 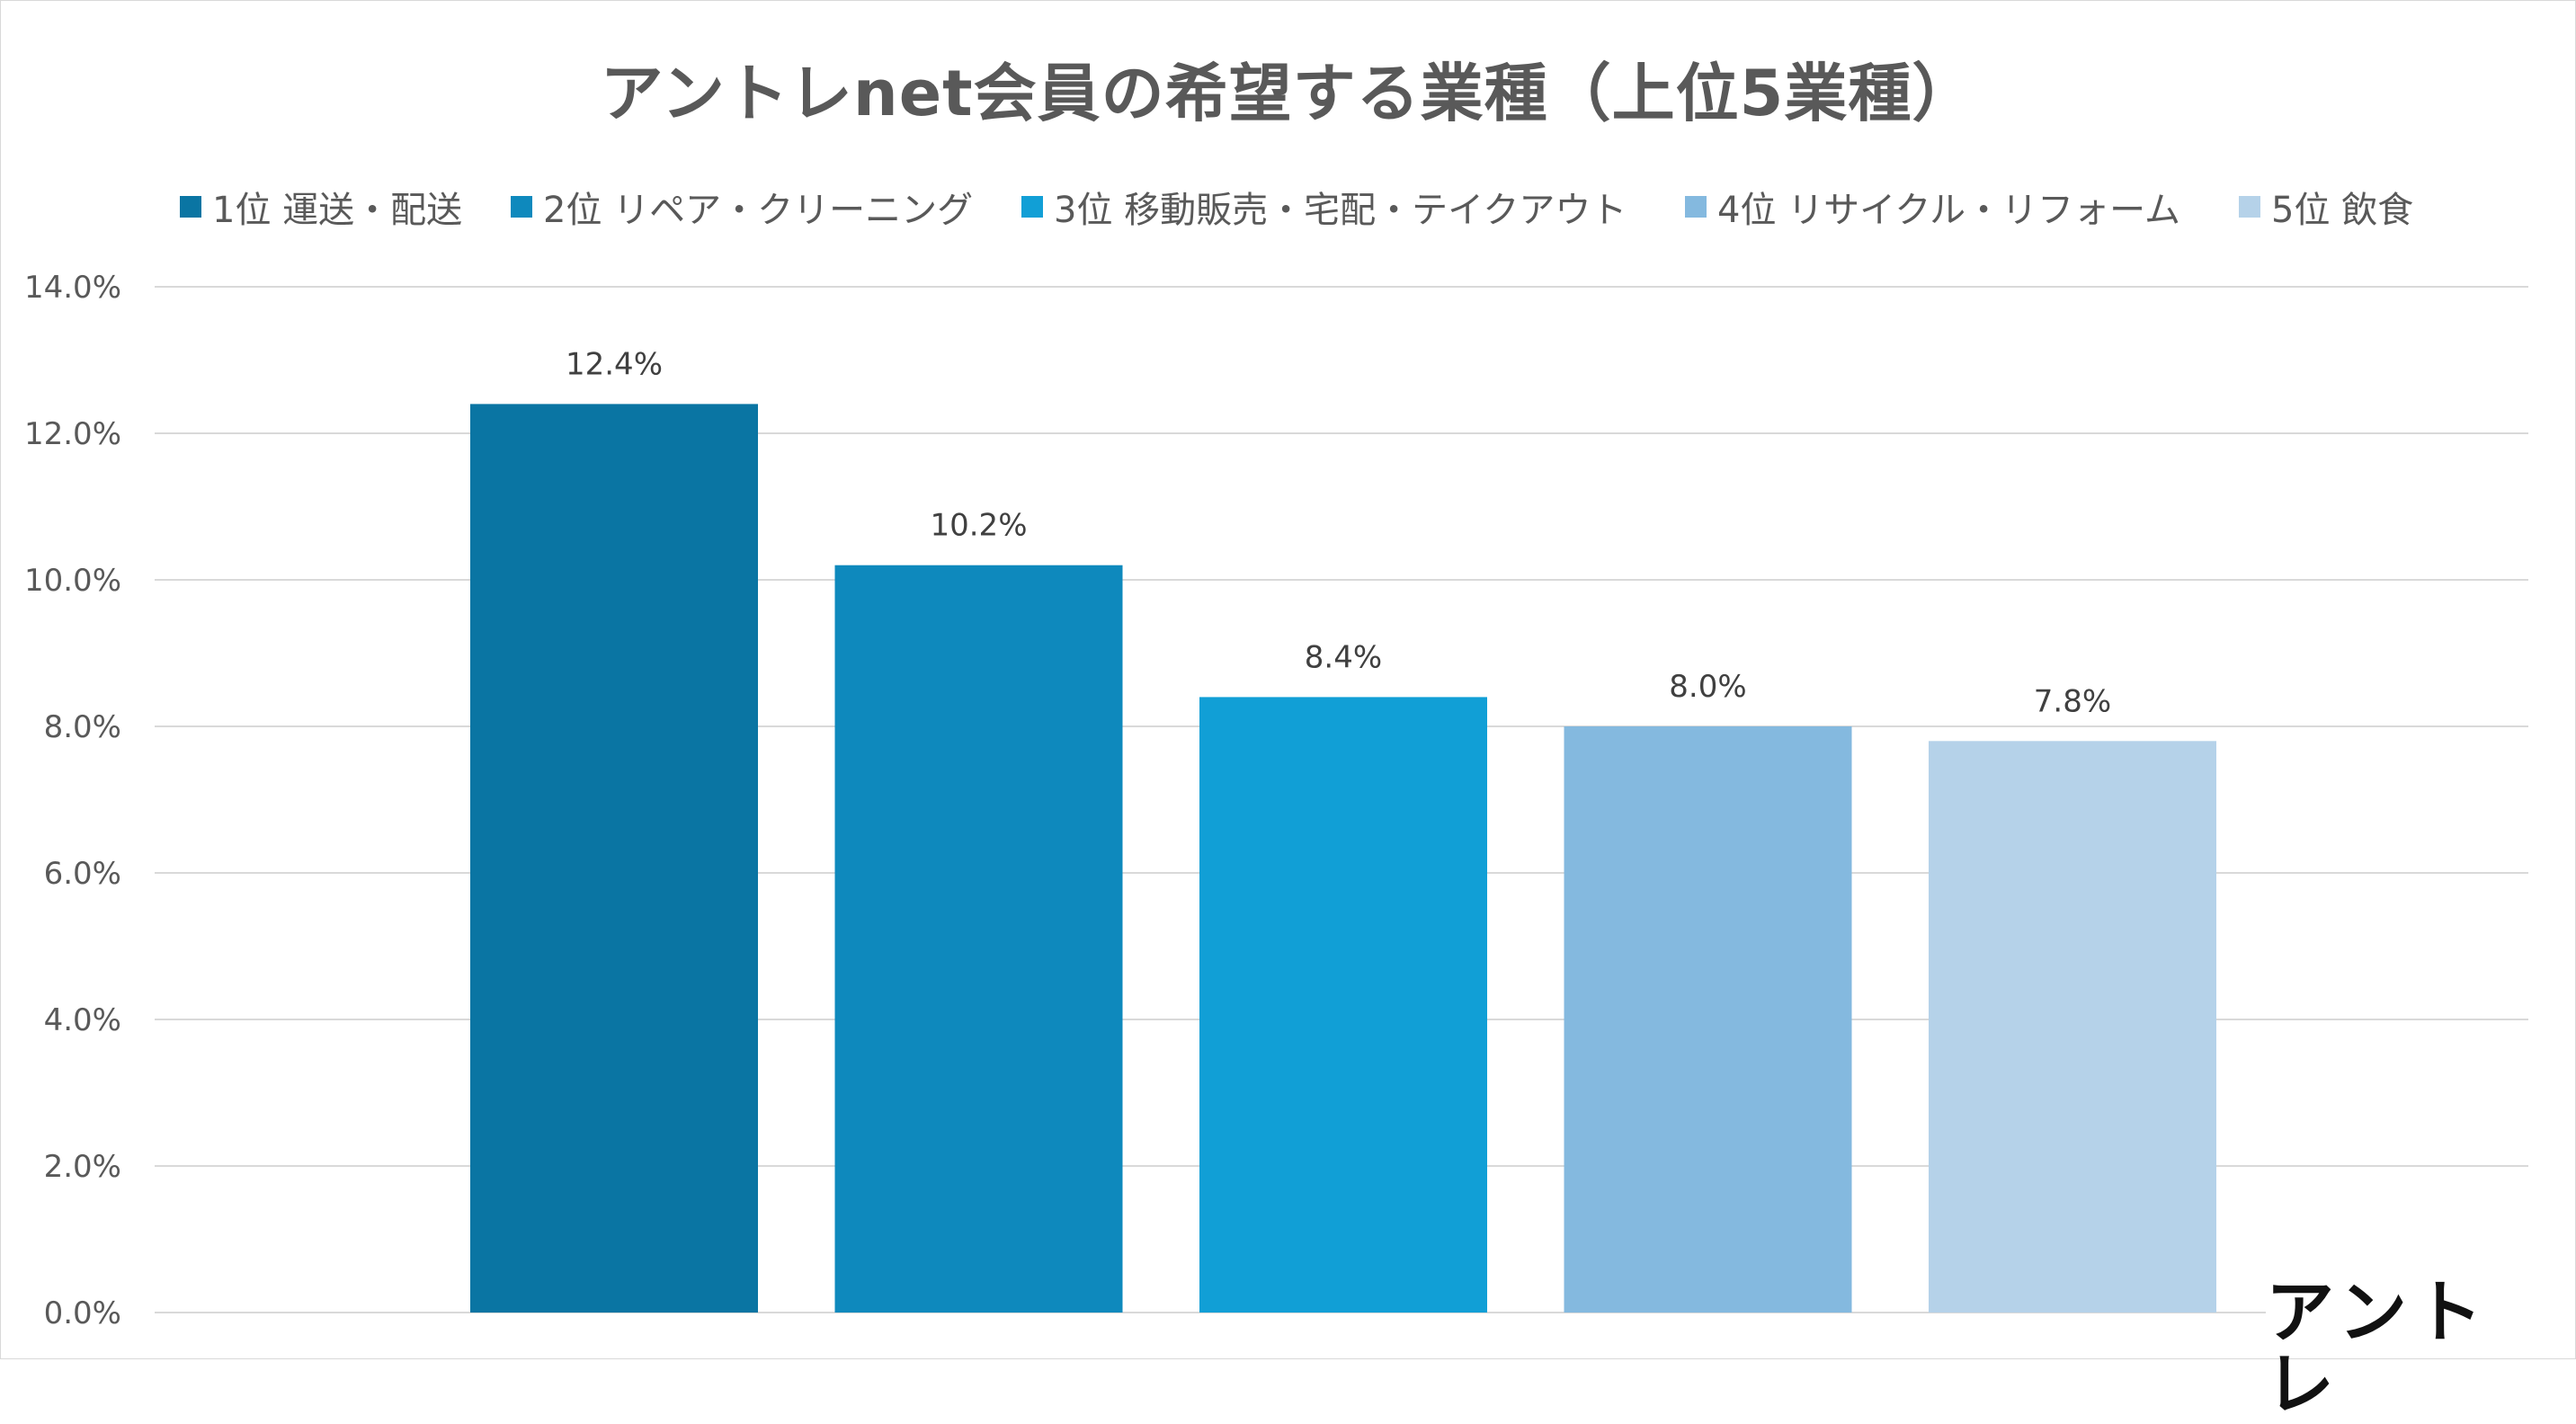 I want to click on y-tick-label: 2.0%, so click(x=83, y=1167).